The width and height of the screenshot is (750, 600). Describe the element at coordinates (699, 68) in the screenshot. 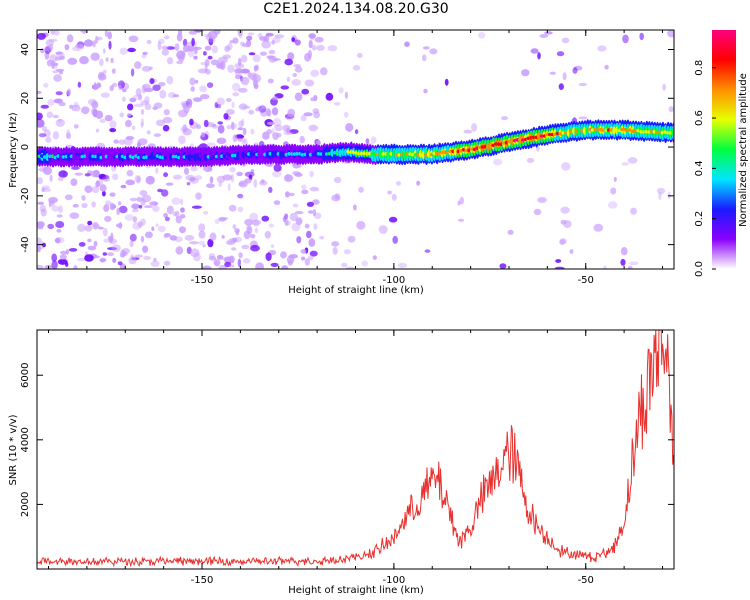

I see `colorbar-tick-label: 0.8` at that location.